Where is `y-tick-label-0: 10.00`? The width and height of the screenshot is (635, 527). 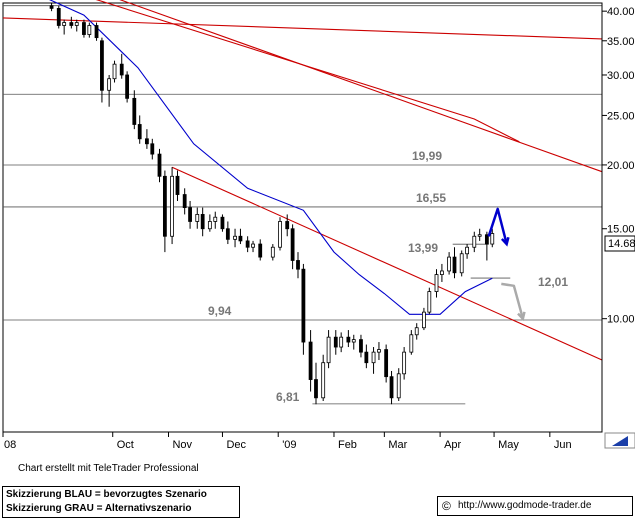
y-tick-label-0: 10.00 is located at coordinates (621, 320).